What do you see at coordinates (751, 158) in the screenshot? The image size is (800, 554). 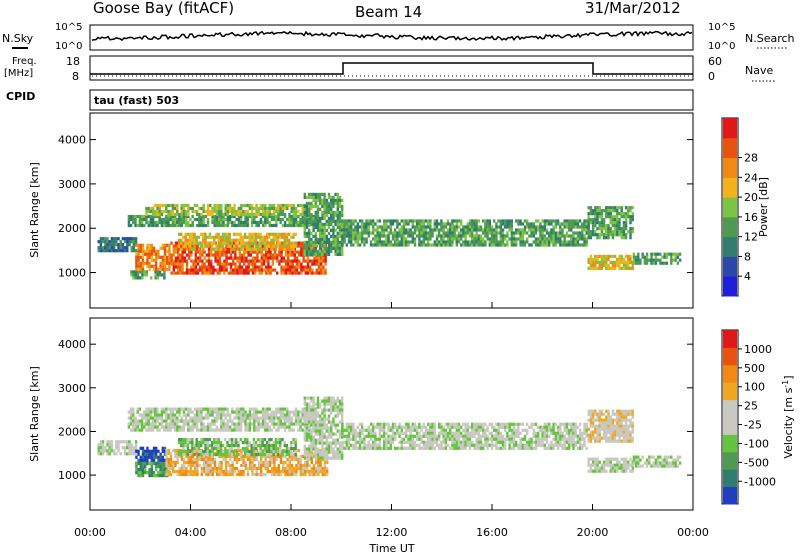 I see `power-colorbar-tick-label: 28` at bounding box center [751, 158].